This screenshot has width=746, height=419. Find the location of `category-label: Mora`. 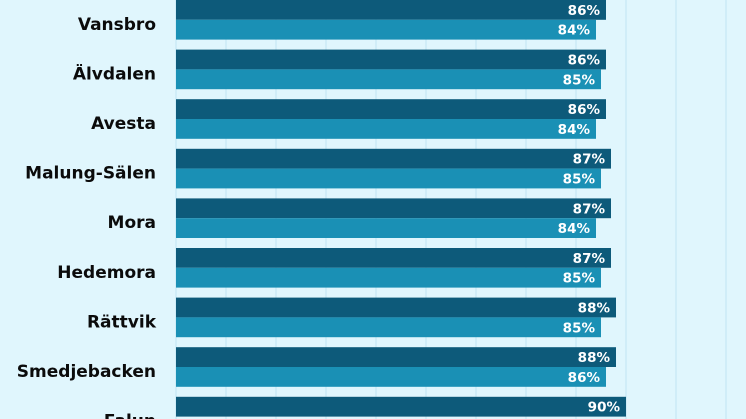

category-label: Mora is located at coordinates (132, 223).